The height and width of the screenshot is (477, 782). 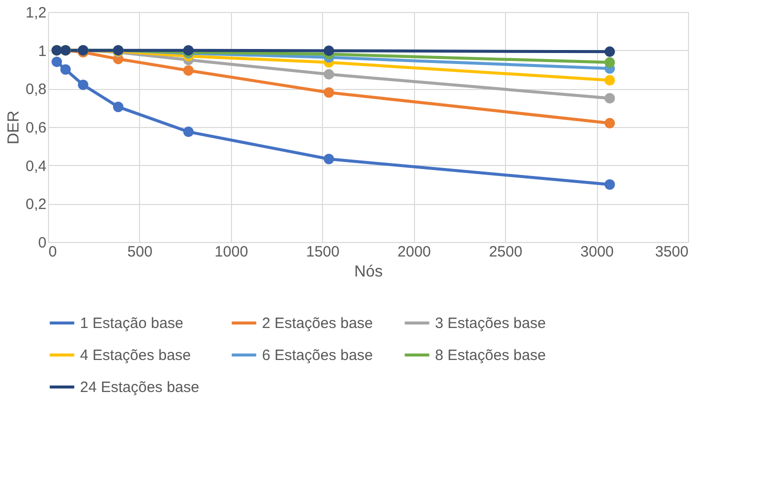 I want to click on legend-label: 8 Estações base, so click(x=490, y=355).